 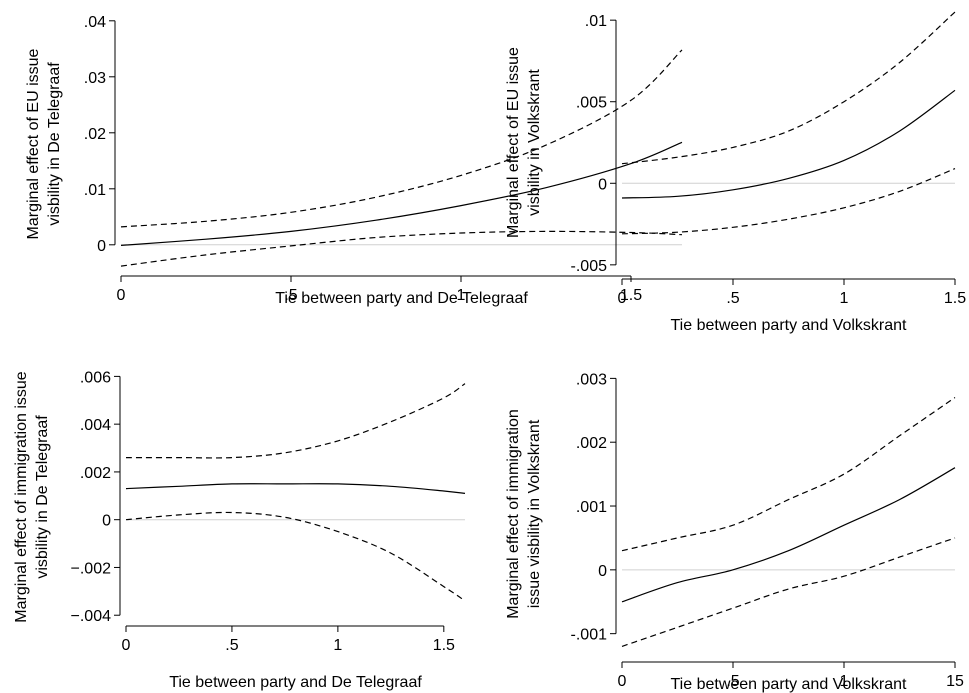 I want to click on y-tick-label: −.004, so click(x=91, y=616).